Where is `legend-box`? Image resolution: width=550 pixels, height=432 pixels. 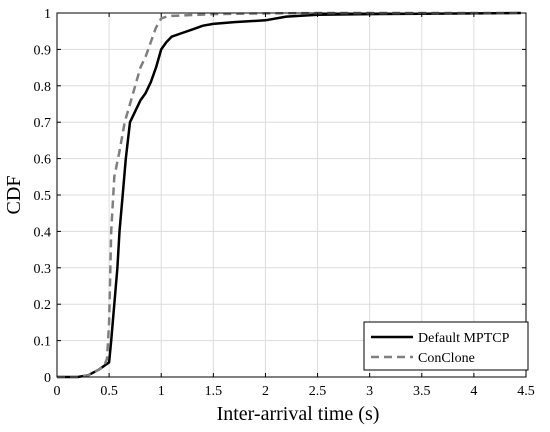 legend-box is located at coordinates (446, 346).